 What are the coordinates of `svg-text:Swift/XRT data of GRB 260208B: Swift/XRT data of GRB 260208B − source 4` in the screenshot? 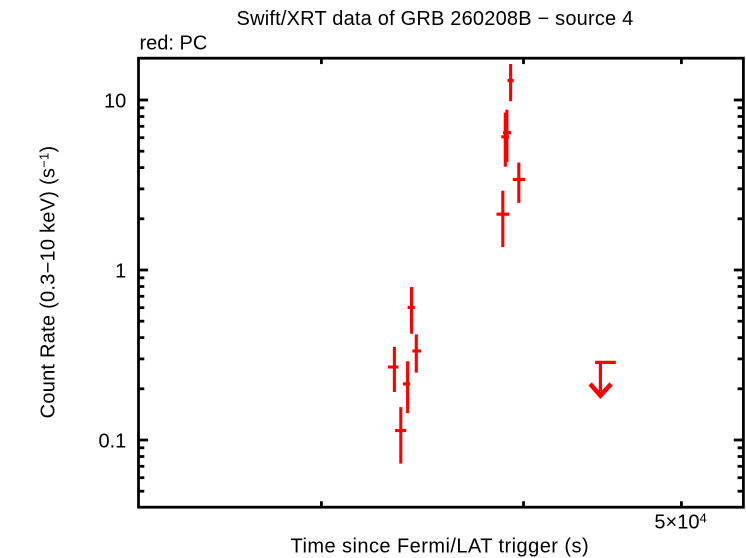 It's located at (435, 19).